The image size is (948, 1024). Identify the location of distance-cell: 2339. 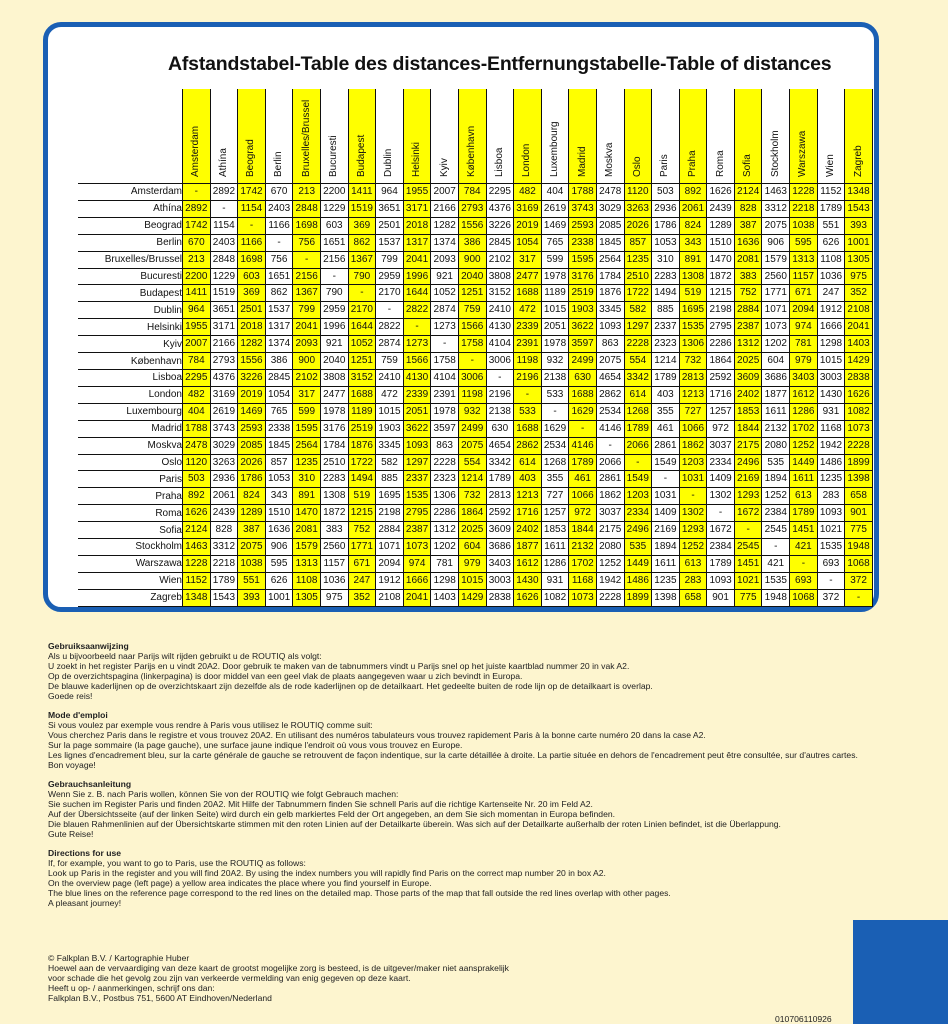
(527, 327).